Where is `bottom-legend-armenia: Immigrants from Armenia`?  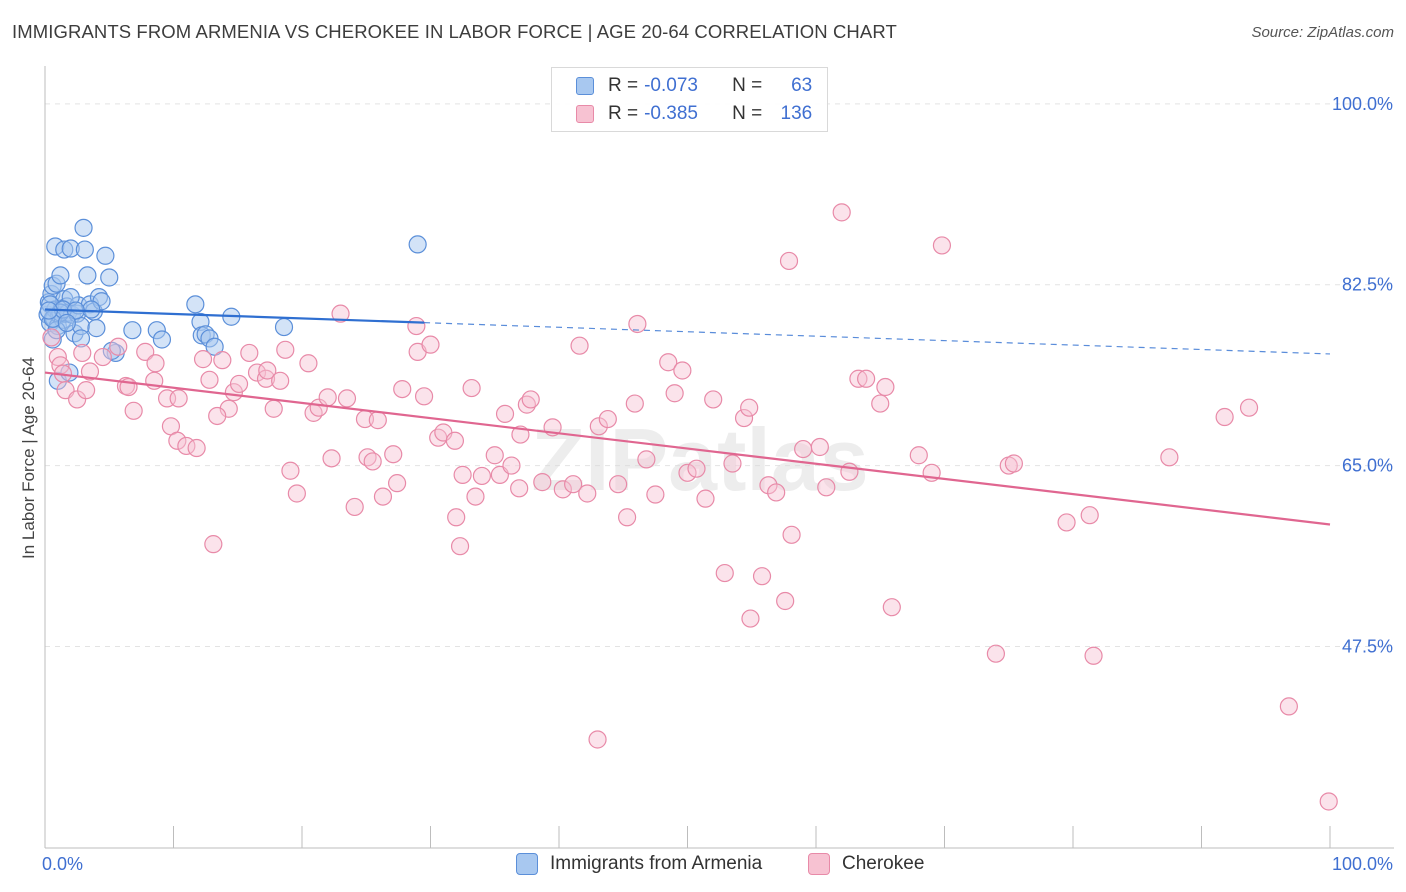 bottom-legend-armenia: Immigrants from Armenia is located at coordinates (639, 864).